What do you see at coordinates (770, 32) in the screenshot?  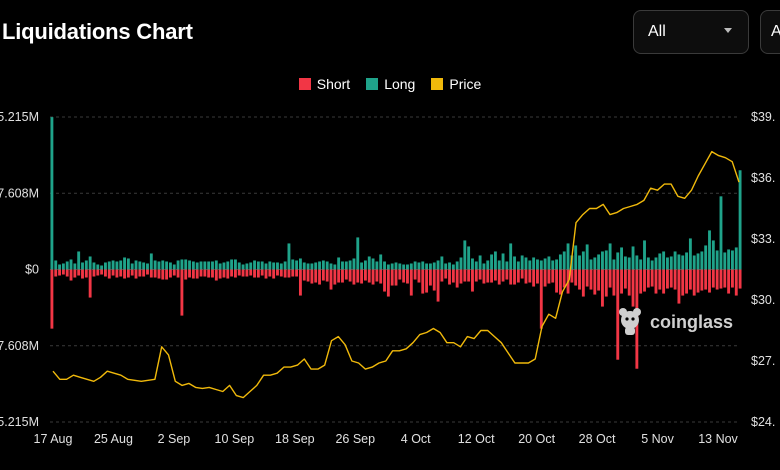 I see `symbol-select: A` at bounding box center [770, 32].